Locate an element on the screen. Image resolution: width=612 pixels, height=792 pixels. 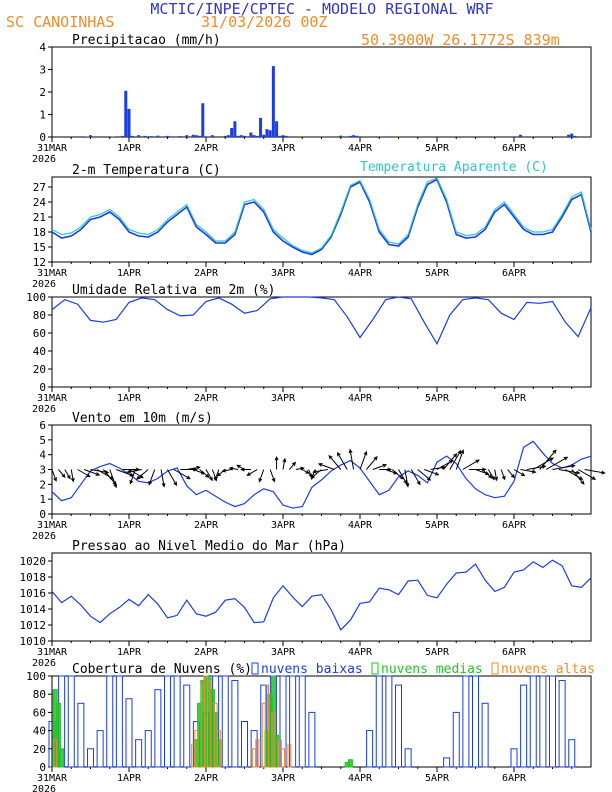
pressure-line is located at coordinates (321, 595).